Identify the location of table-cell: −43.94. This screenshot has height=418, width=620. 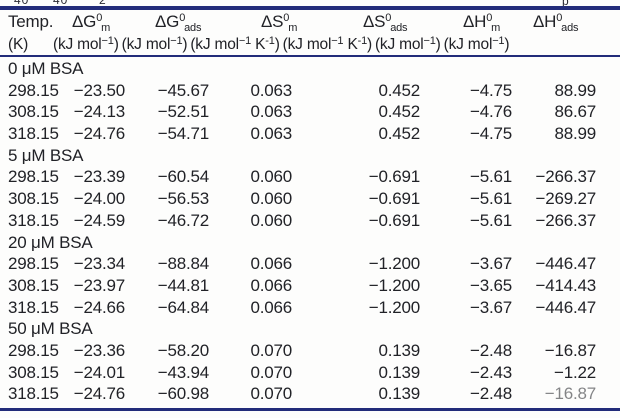
(183, 372).